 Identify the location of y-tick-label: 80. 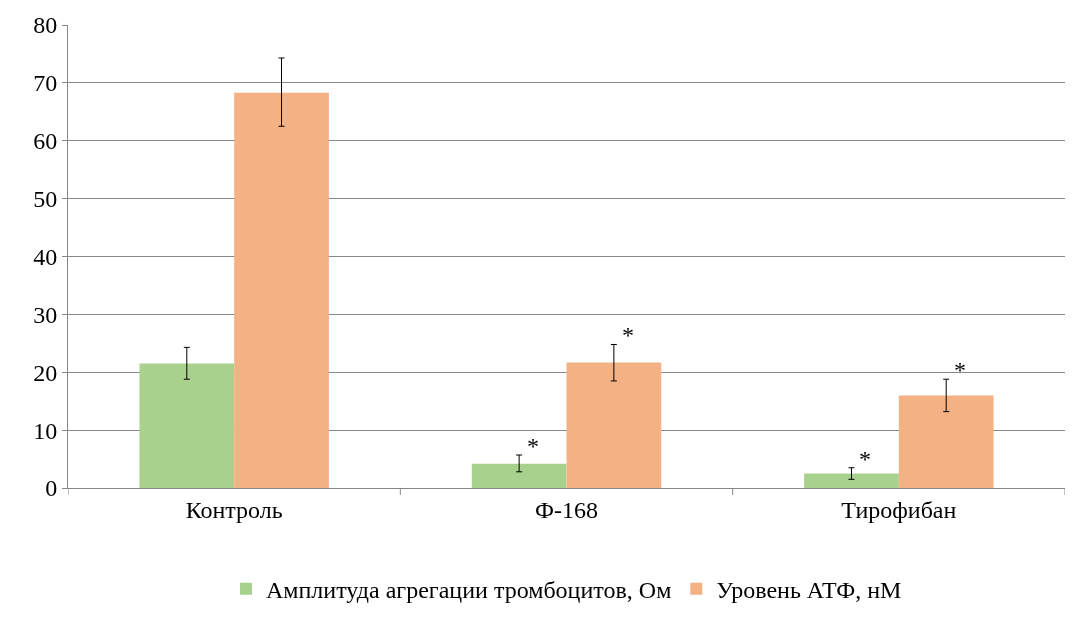
(45, 25).